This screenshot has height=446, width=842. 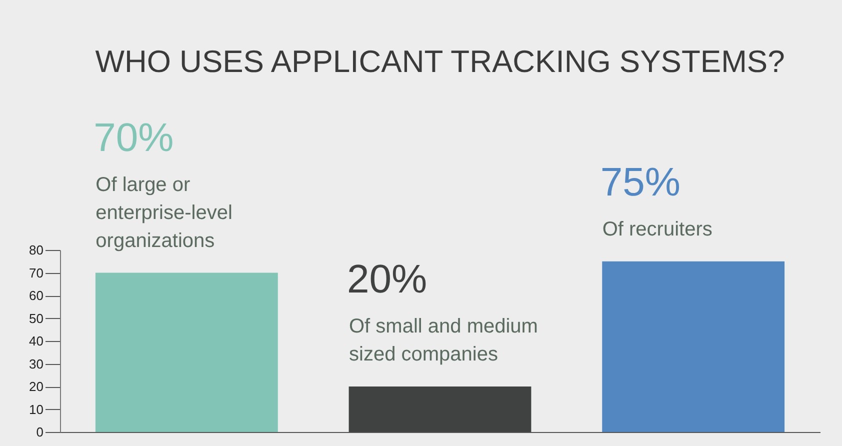 I want to click on x-tick-label: Of recruiters, so click(x=657, y=229).